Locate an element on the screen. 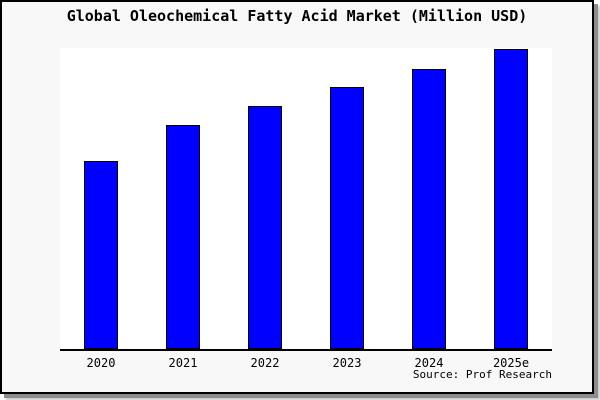 The width and height of the screenshot is (600, 400). bar-2025e is located at coordinates (511, 198).